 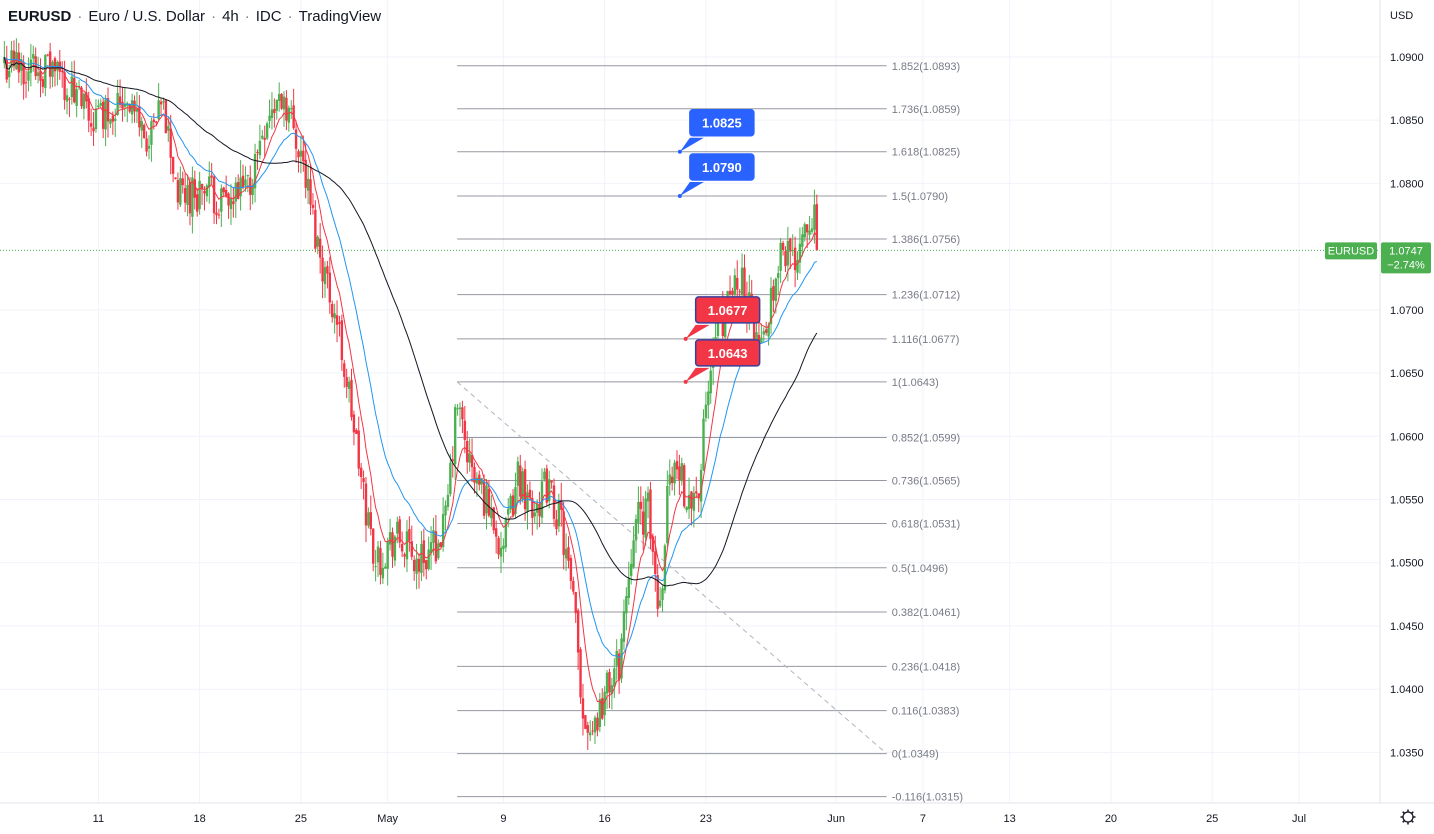 I want to click on price-tick-label: 1.0350, so click(x=1407, y=753).